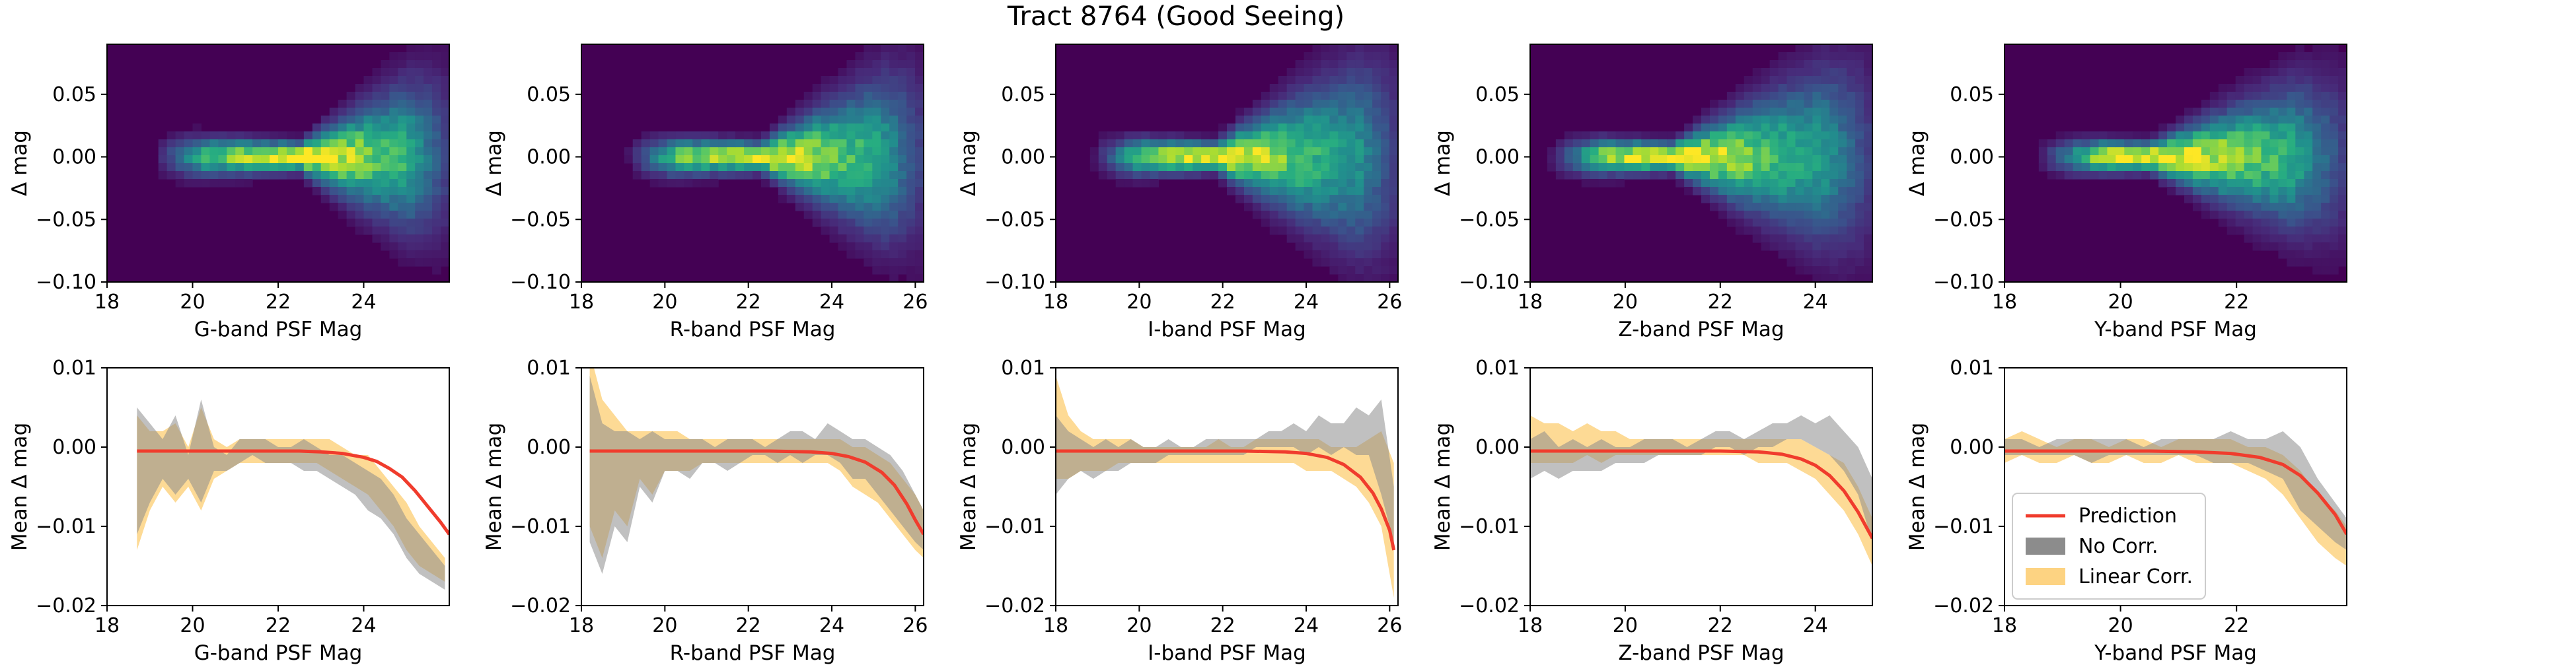 Image resolution: width=2576 pixels, height=667 pixels. Describe the element at coordinates (831, 302) in the screenshot. I see `x-tick-label: 24` at that location.